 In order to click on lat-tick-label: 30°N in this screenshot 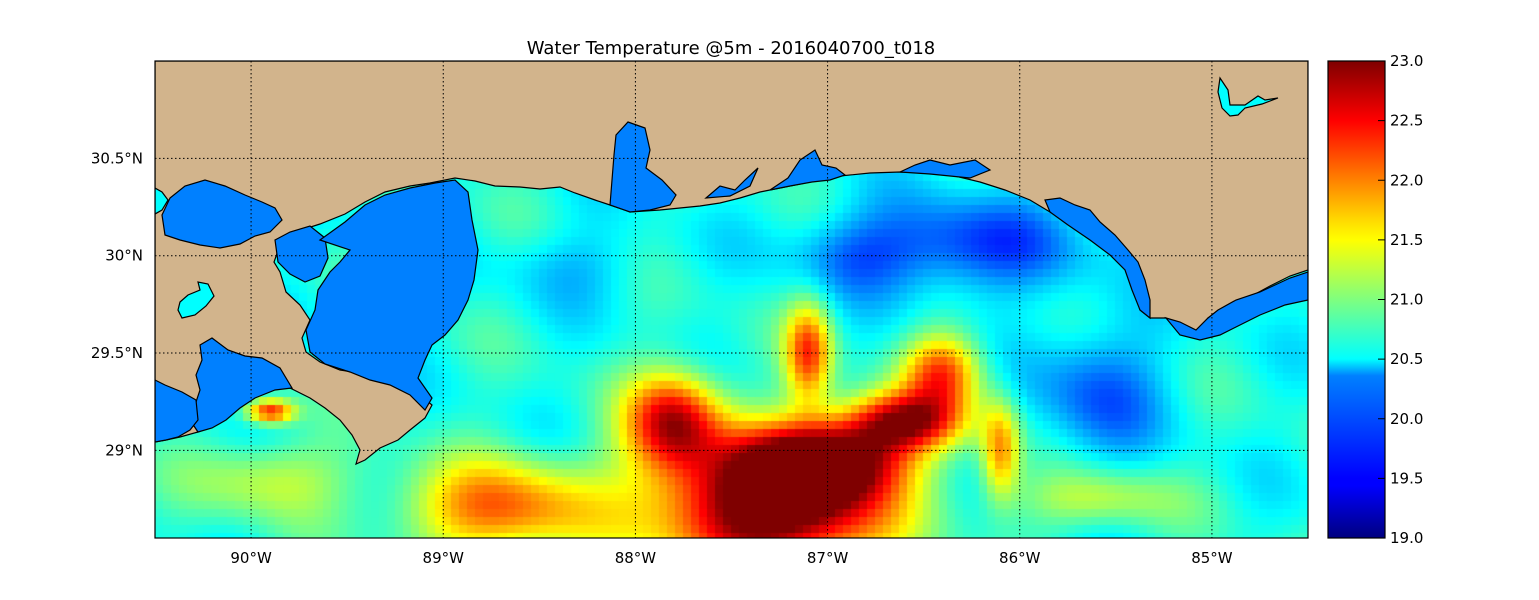, I will do `click(124, 256)`.